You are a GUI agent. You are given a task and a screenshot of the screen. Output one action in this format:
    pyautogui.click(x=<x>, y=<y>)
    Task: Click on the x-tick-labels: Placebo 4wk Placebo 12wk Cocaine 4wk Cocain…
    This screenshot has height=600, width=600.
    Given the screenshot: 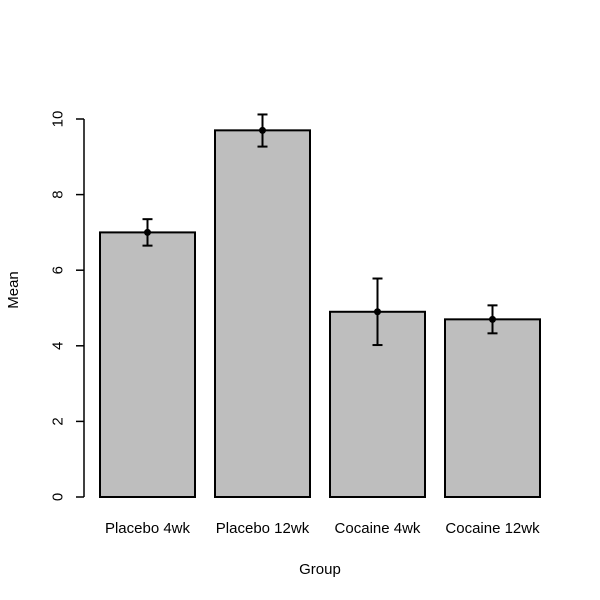 What is the action you would take?
    pyautogui.click(x=322, y=528)
    